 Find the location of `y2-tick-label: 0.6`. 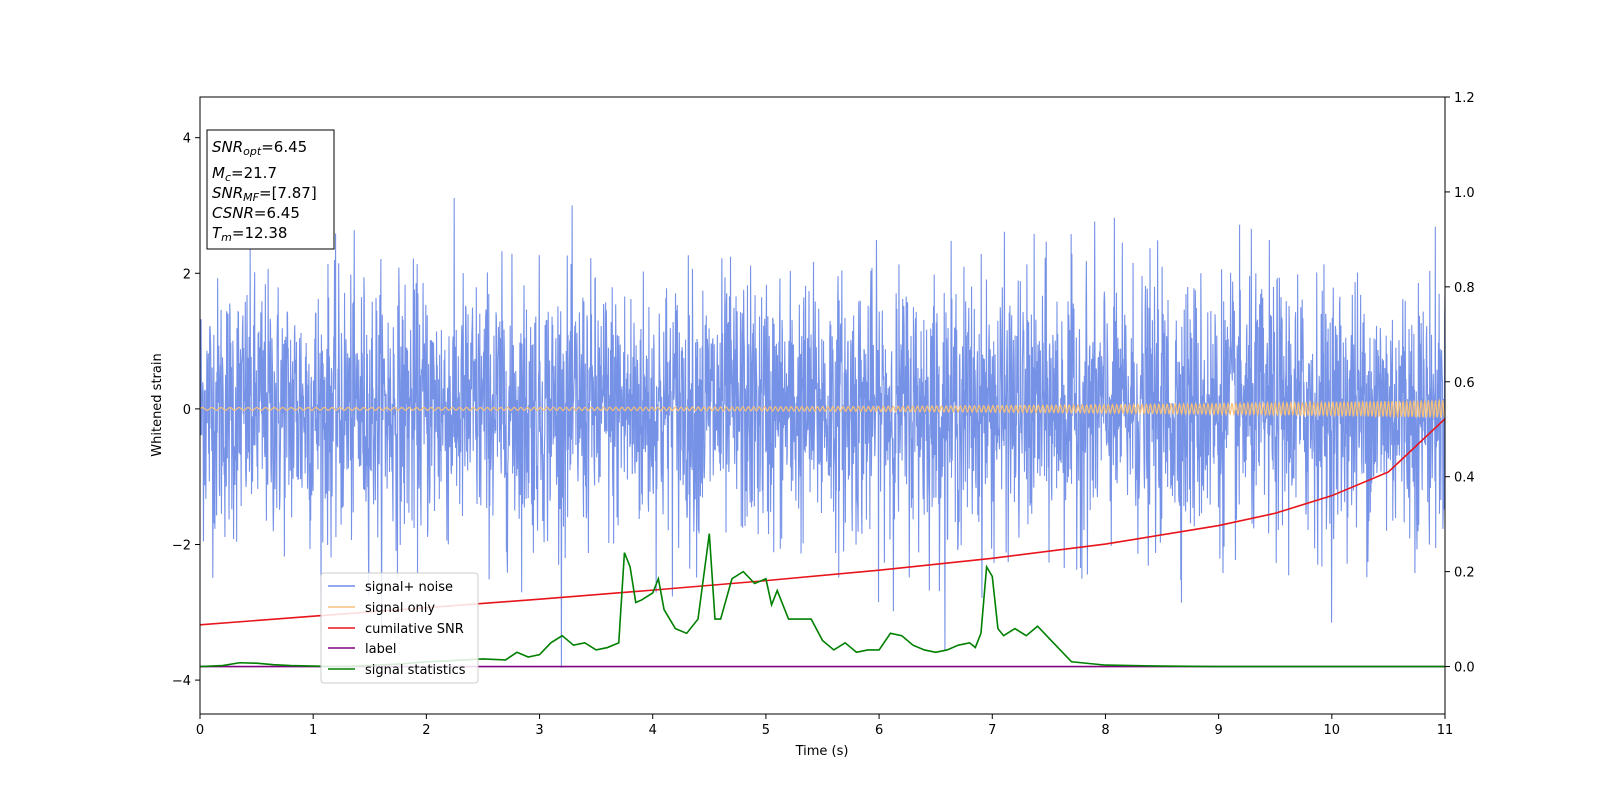

y2-tick-label: 0.6 is located at coordinates (1464, 383).